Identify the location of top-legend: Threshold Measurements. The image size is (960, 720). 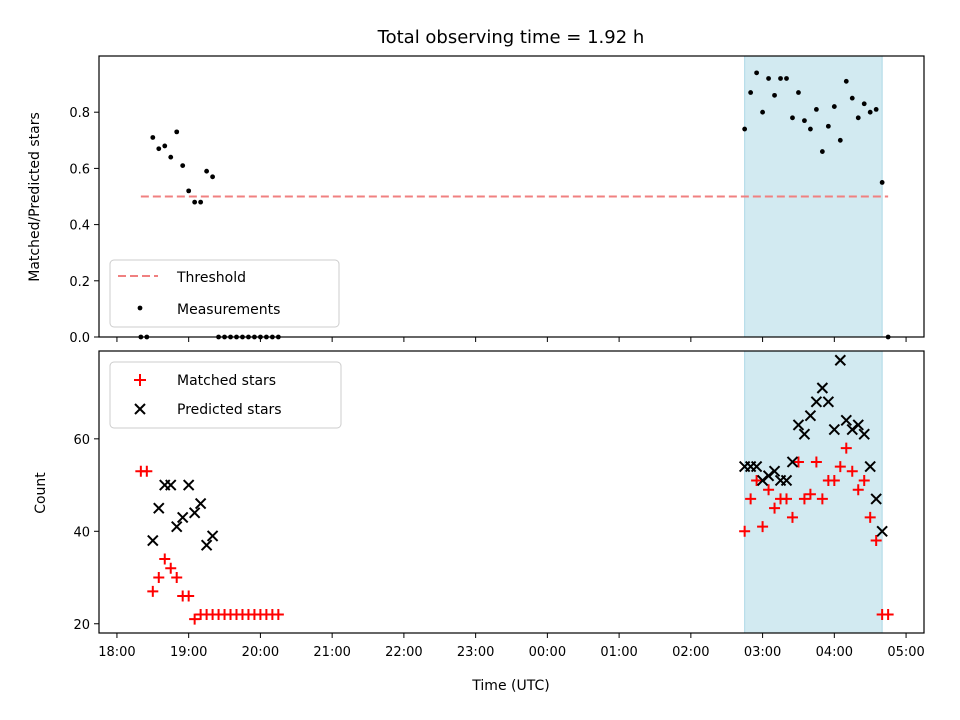
(224, 293).